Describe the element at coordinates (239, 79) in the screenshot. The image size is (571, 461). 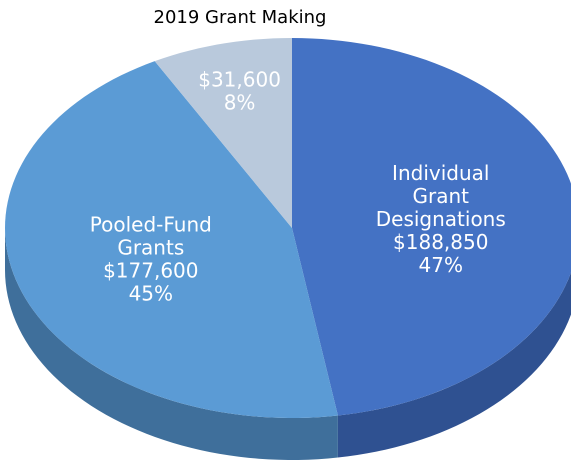
I see `data-label-value: $31,600` at that location.